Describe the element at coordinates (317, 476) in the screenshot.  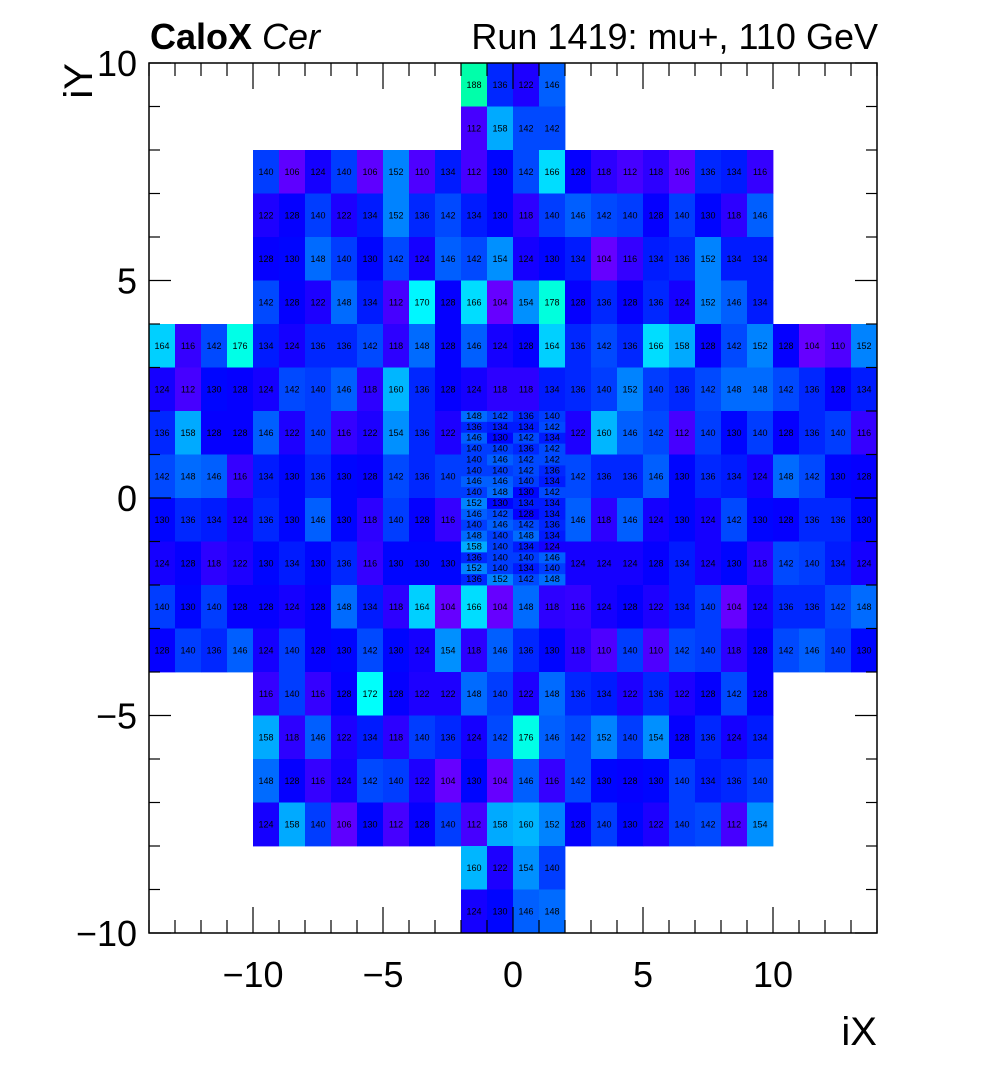
I see `heatmap-cell-value: 136` at that location.